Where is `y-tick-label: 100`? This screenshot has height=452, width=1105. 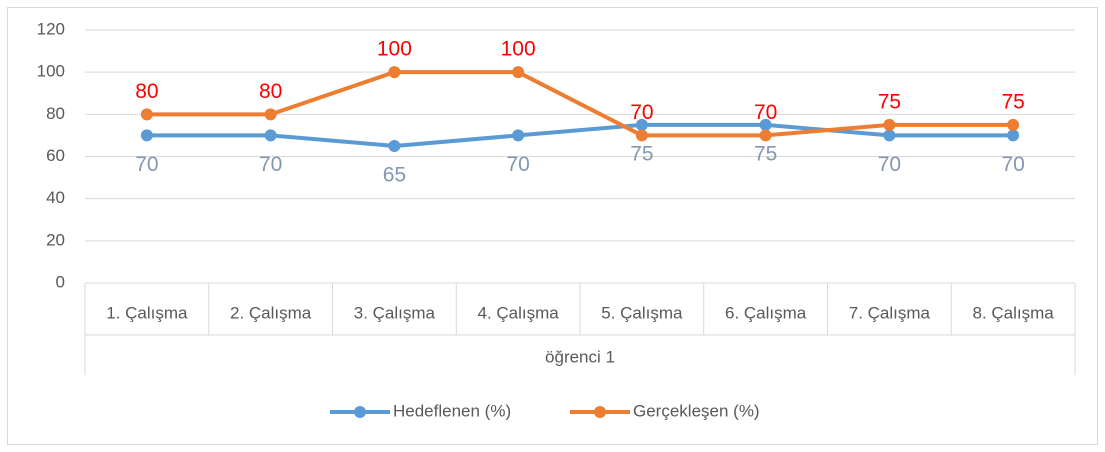
y-tick-label: 100 is located at coordinates (51, 71).